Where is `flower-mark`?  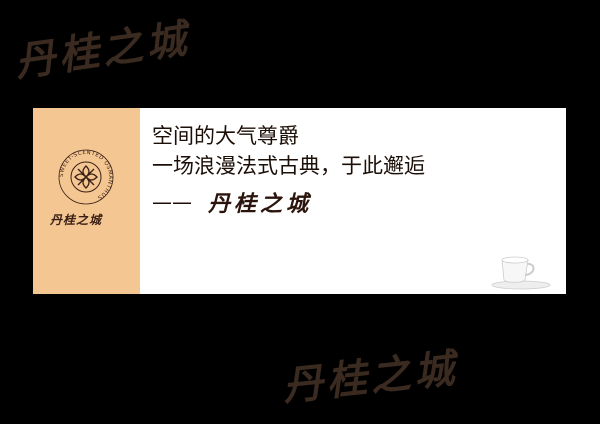 flower-mark is located at coordinates (86, 177).